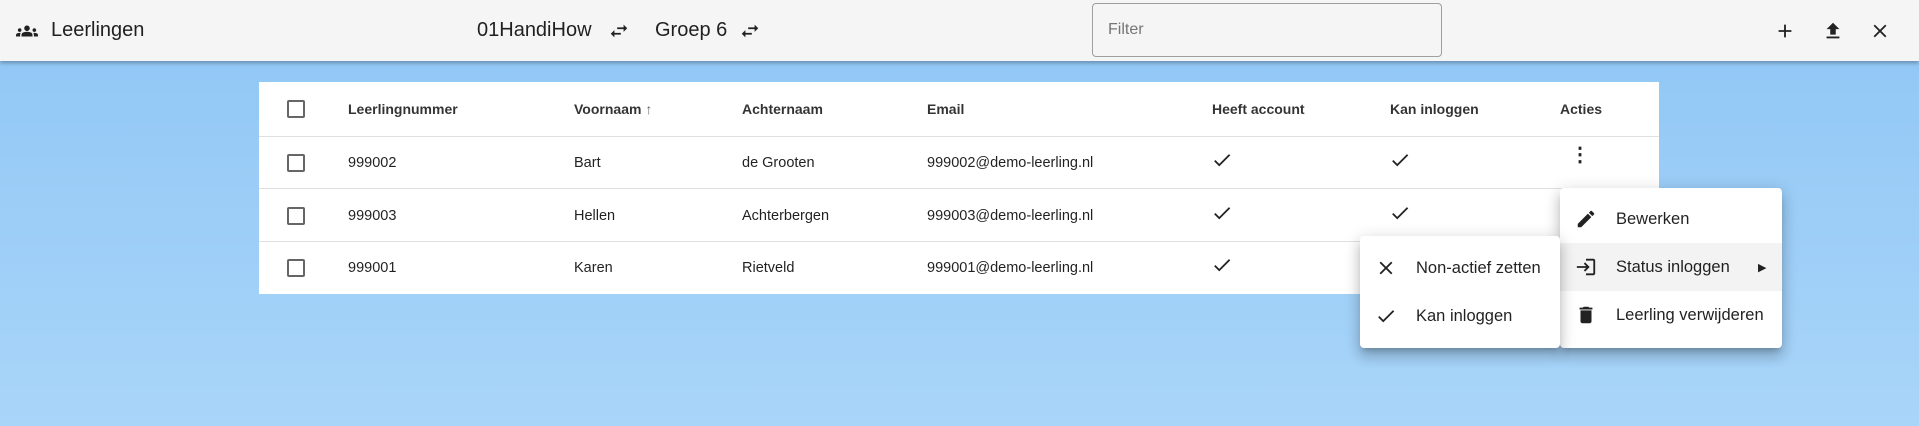  Describe the element at coordinates (296, 109) in the screenshot. I see `select-all-checkbox` at that location.